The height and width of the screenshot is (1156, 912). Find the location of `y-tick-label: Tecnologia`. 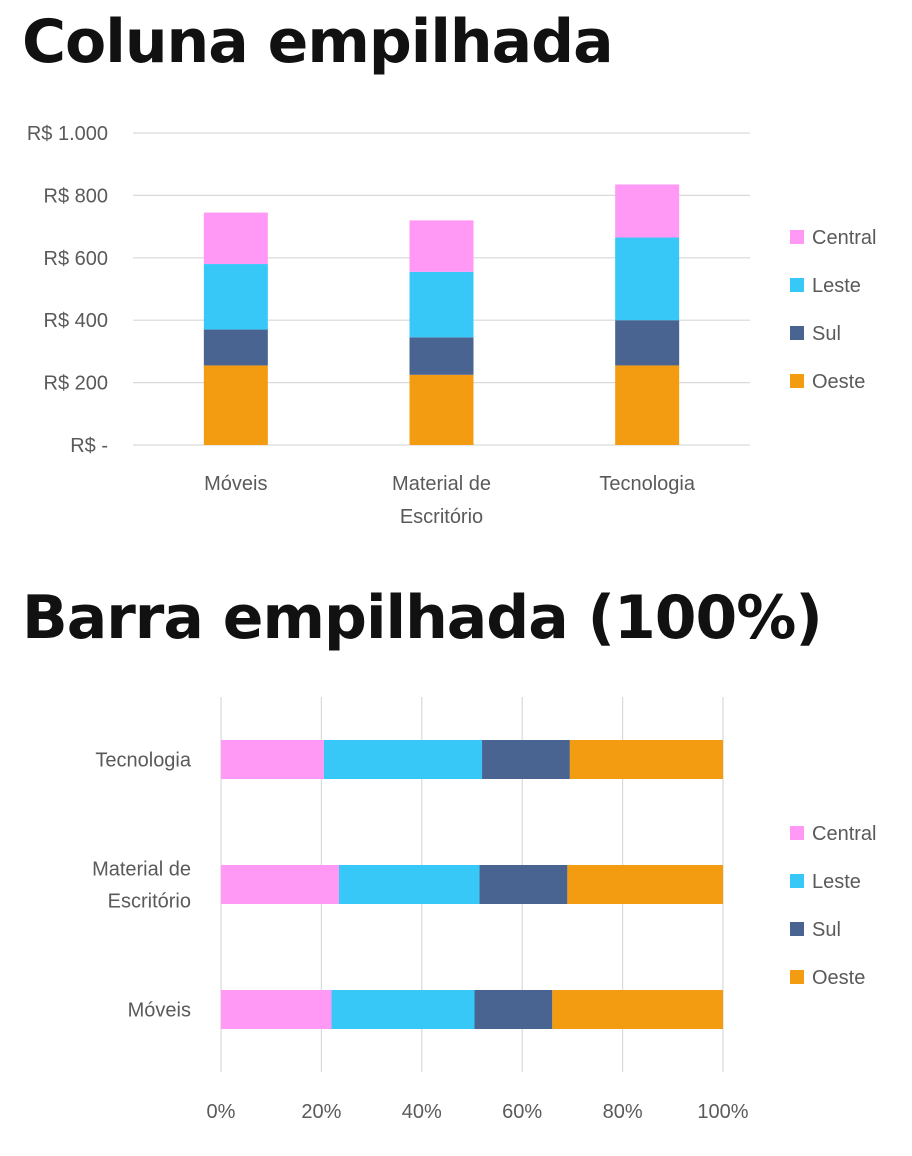

y-tick-label: Tecnologia is located at coordinates (143, 761).